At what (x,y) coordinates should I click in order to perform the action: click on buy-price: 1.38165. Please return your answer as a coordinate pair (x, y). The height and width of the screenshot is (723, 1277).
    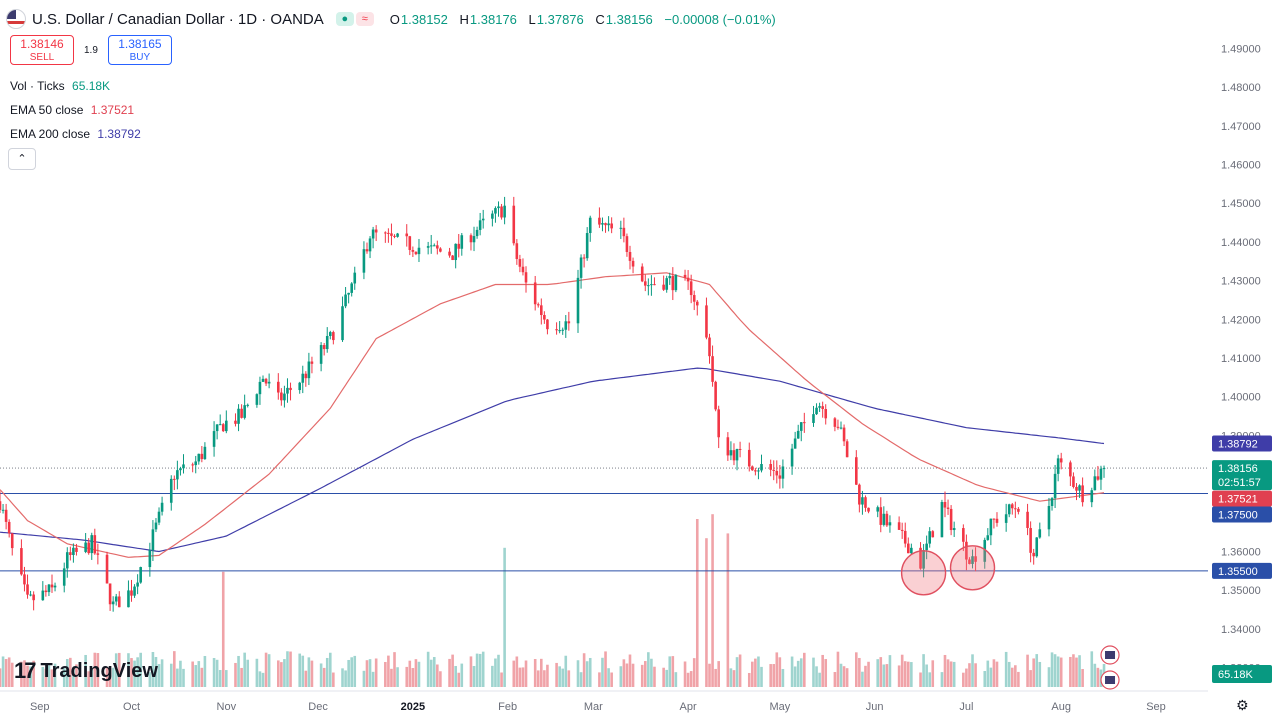
    Looking at the image, I should click on (140, 44).